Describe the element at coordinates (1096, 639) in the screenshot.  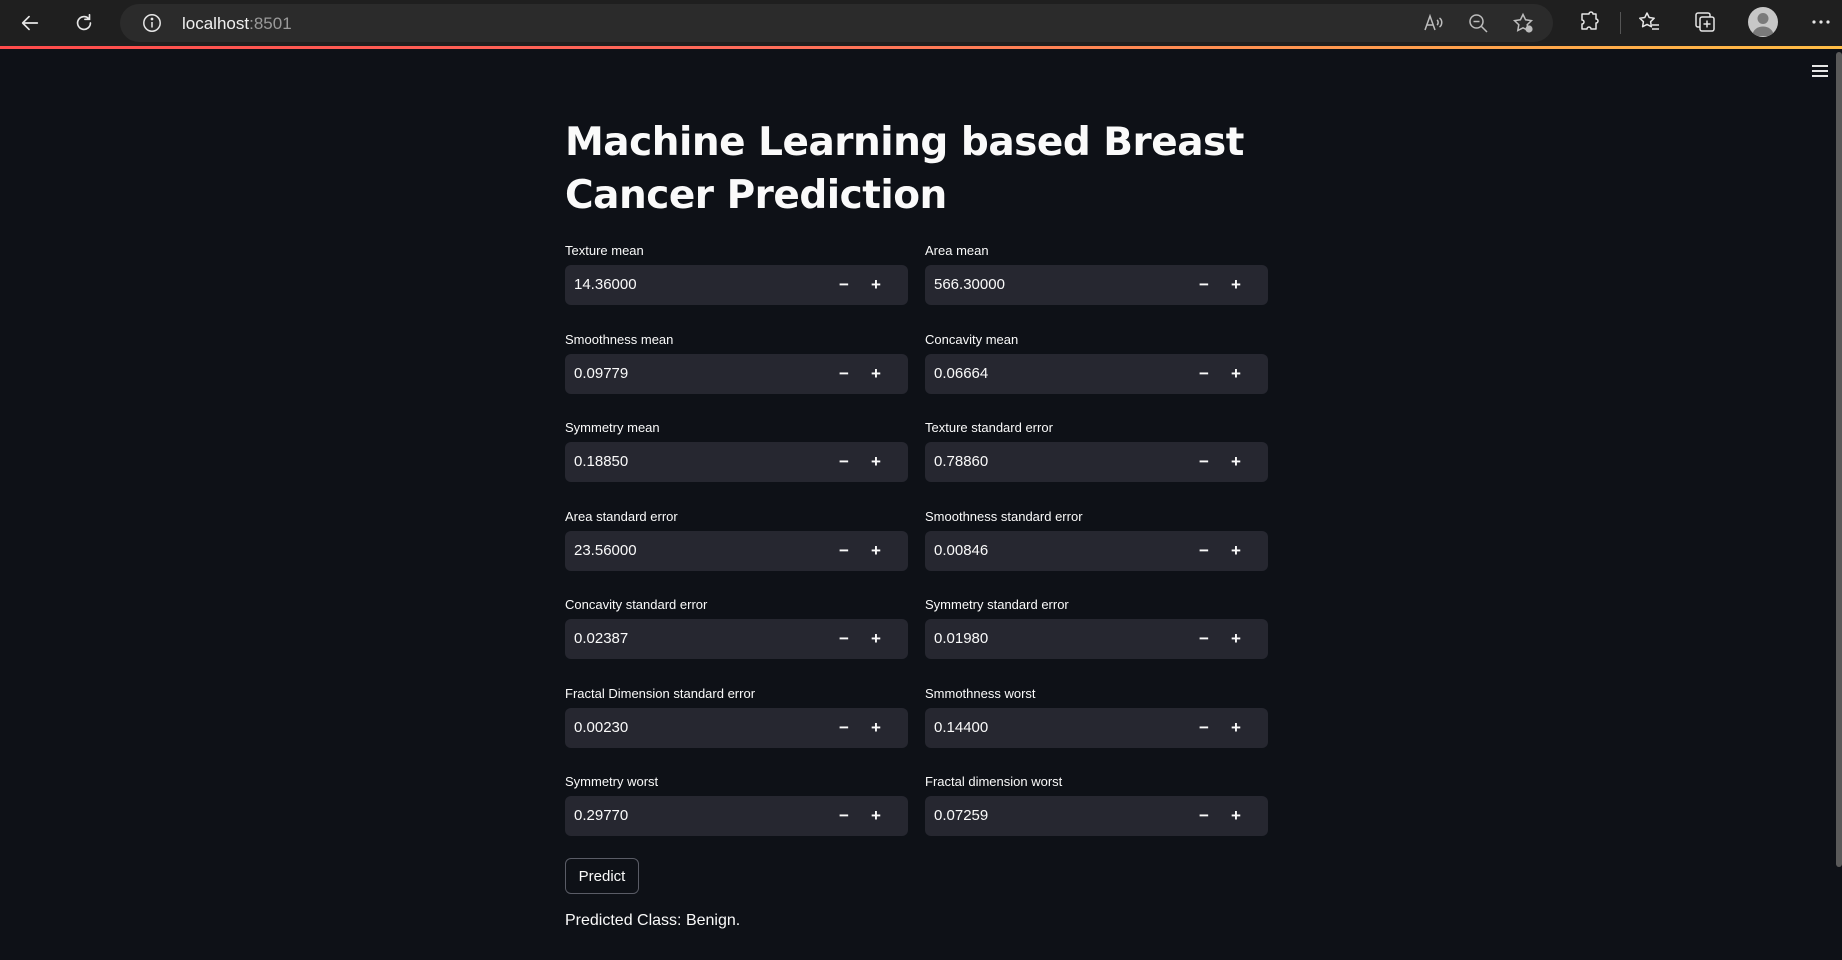
I see `symmetry-standard-error-input: 0.01980 − +` at that location.